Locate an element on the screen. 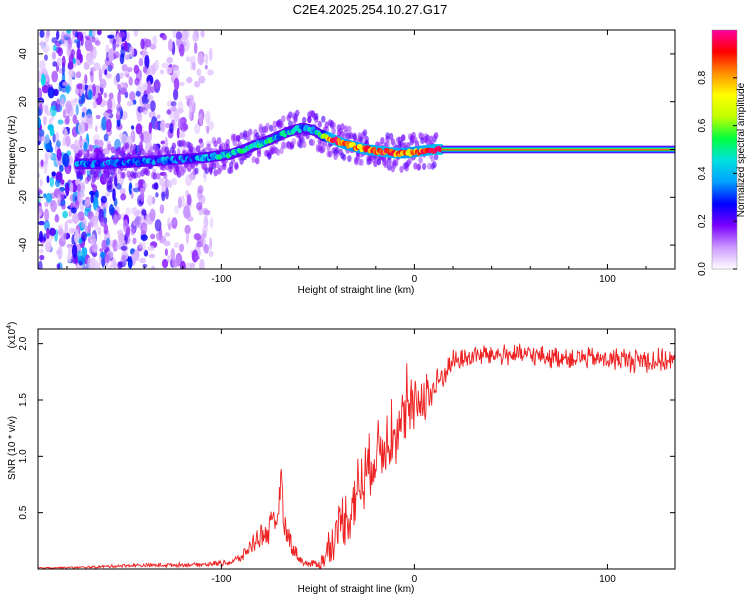 This screenshot has height=600, width=750. x-tick-label: 100 is located at coordinates (607, 579).